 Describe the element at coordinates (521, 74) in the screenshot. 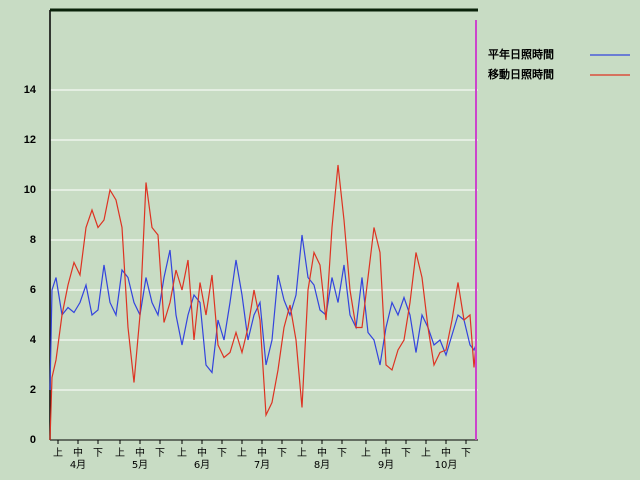

I see `legend-label: 移動日照時間` at that location.